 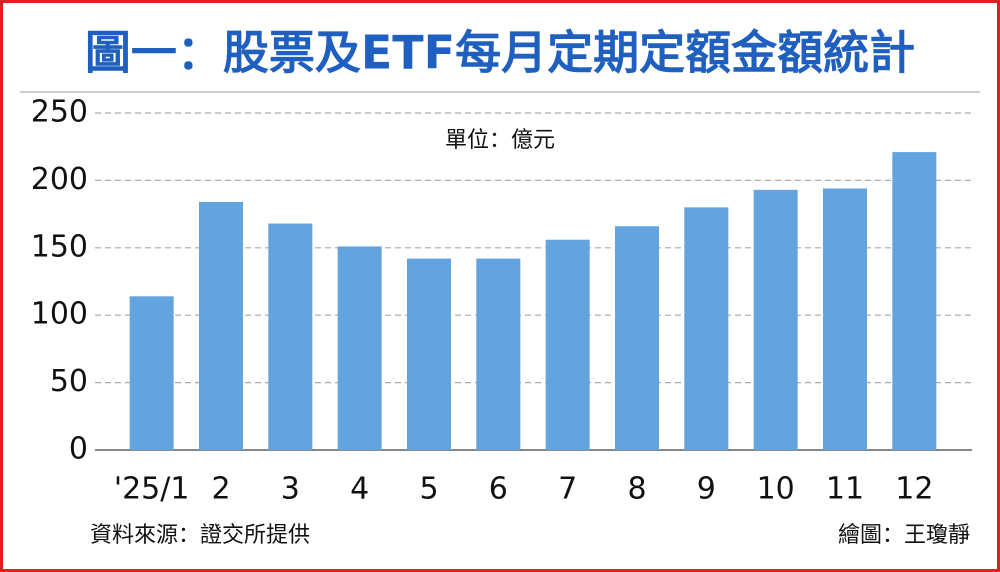 What do you see at coordinates (500, 53) in the screenshot?
I see `chart-title: 圖一：股票及ETF每月定期定額金額統計` at bounding box center [500, 53].